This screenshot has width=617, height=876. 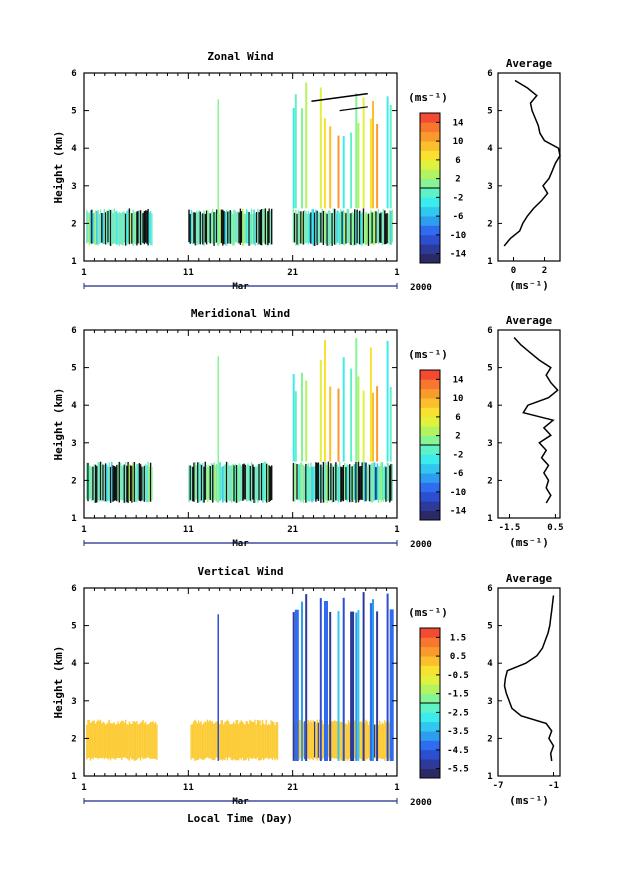 What do you see at coordinates (428, 612) in the screenshot?
I see `colorbar-unit: (ms⁻¹)` at bounding box center [428, 612].